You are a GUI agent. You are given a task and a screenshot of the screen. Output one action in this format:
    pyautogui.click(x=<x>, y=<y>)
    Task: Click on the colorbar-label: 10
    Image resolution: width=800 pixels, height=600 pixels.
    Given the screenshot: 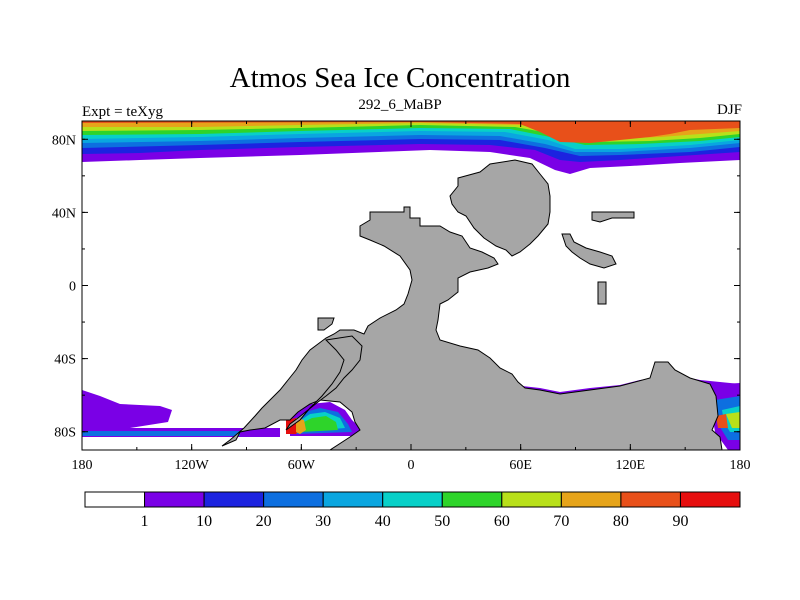 What is the action you would take?
    pyautogui.click(x=204, y=521)
    